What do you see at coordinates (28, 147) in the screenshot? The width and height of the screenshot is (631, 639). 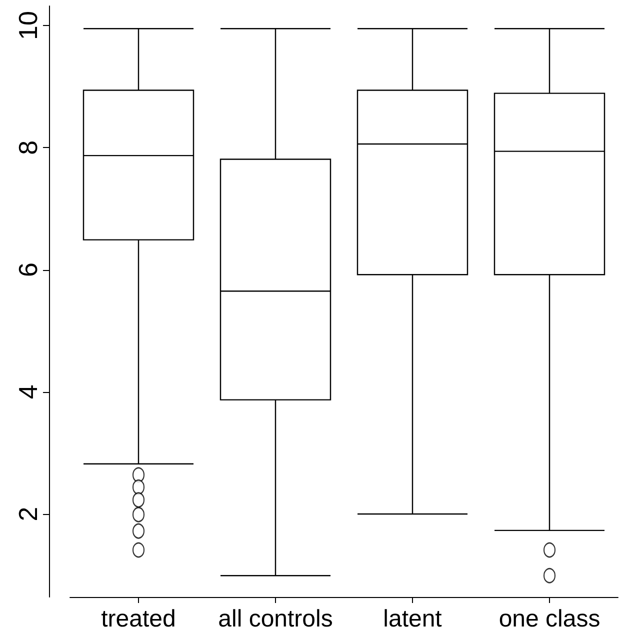 I see `y-tick-label: 8` at bounding box center [28, 147].